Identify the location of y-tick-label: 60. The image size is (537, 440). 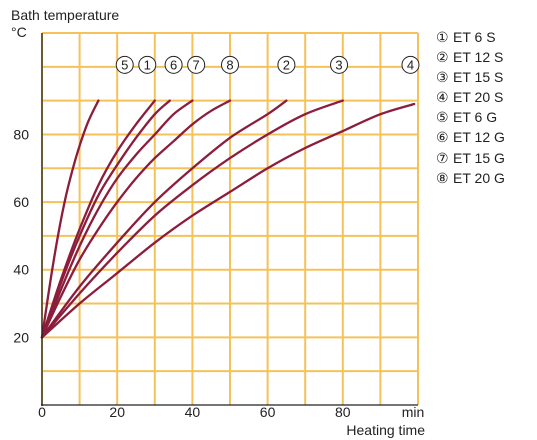
(21, 202).